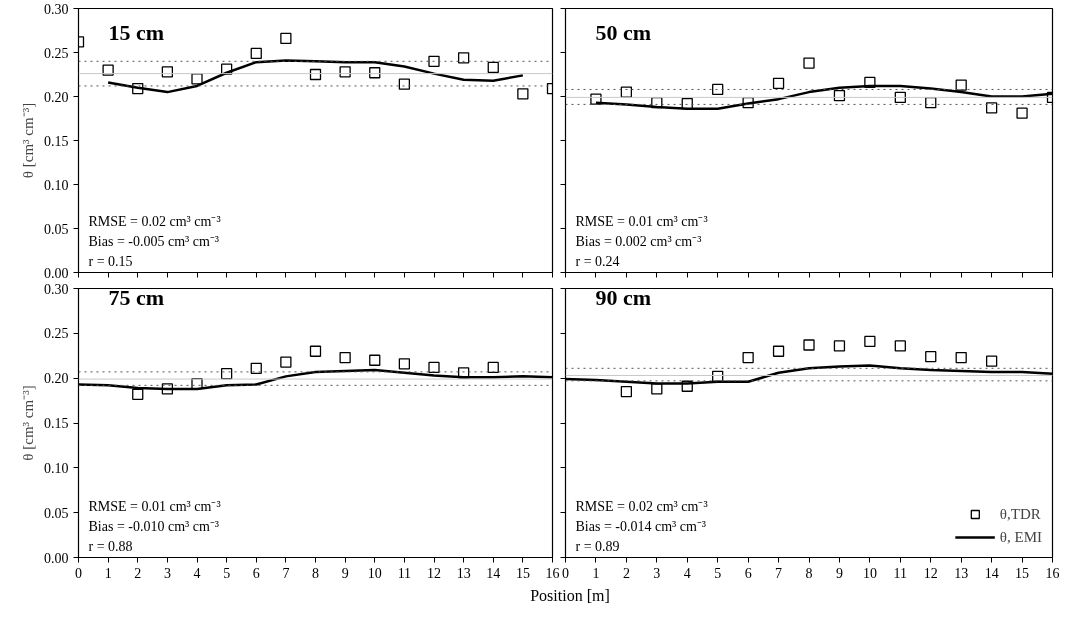  I want to click on annotation: Bias = 0.002 cm³ cm⁻³, so click(638, 241).